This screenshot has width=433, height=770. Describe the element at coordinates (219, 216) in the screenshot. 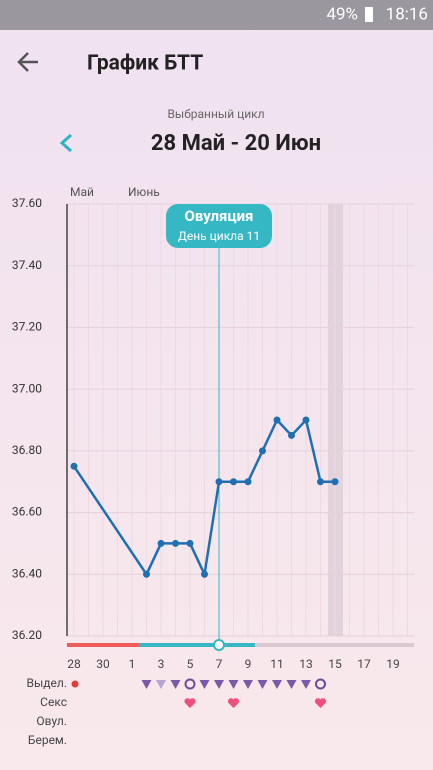

I see `ovulation-title: Овуляция` at that location.